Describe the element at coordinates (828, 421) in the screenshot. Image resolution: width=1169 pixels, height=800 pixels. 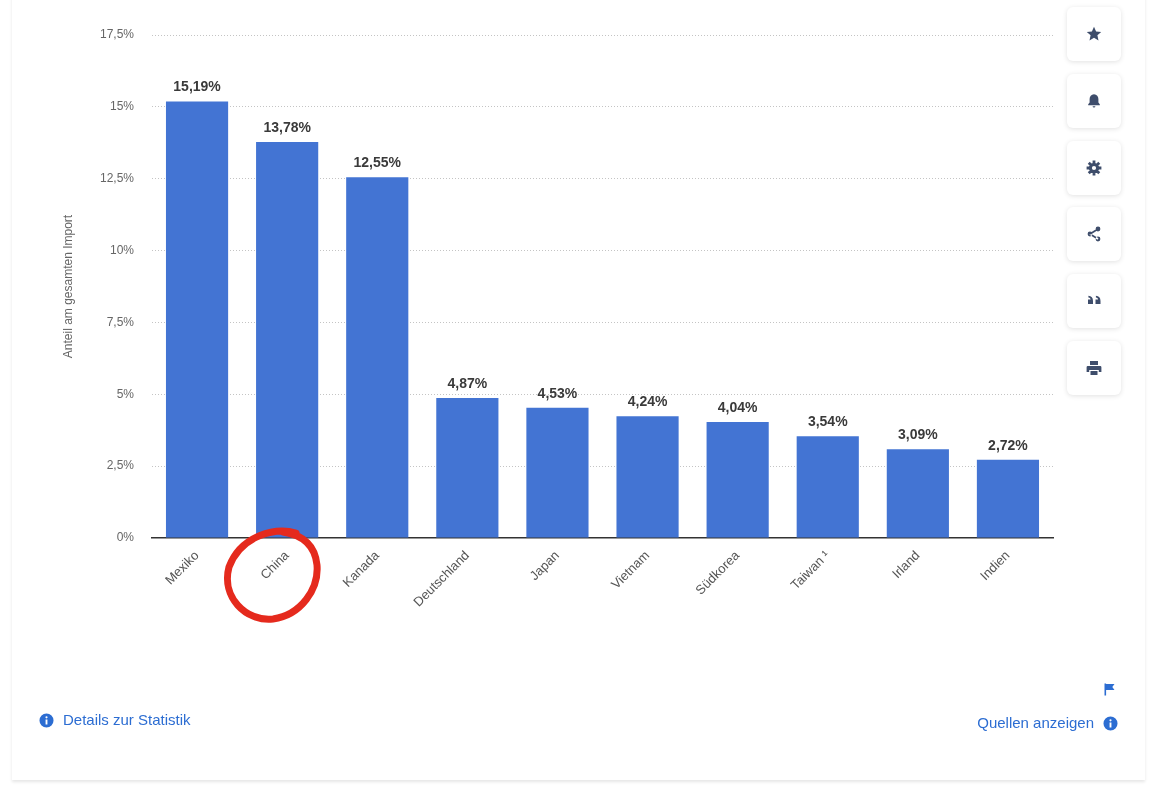
I see `data-label: 3,54%` at that location.